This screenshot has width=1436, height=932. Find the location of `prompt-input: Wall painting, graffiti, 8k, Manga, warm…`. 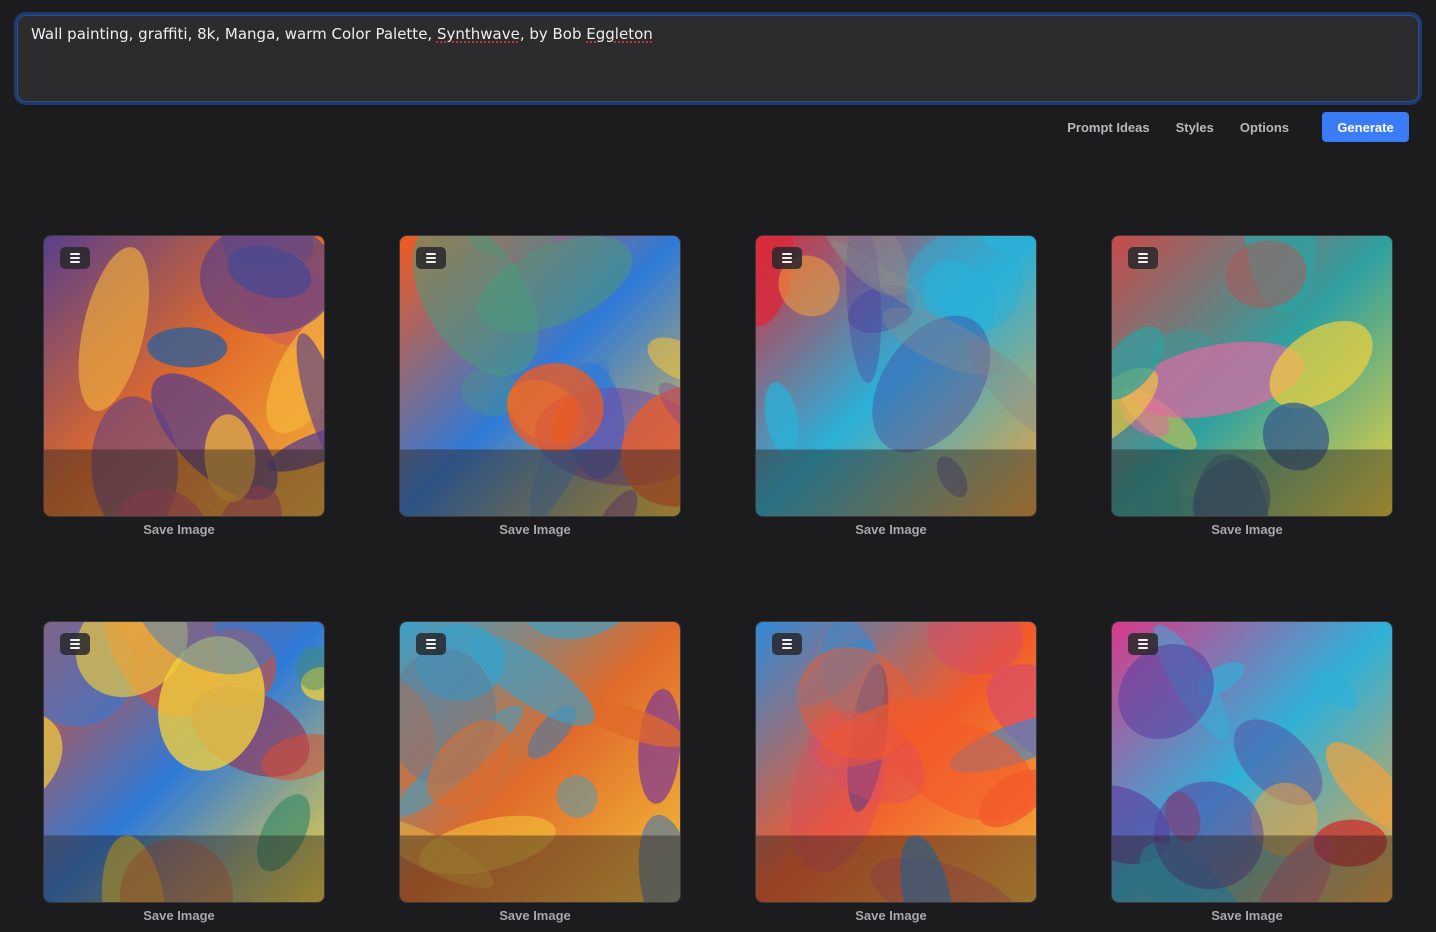

prompt-input: Wall painting, graffiti, 8k, Manga, warm… is located at coordinates (718, 58).